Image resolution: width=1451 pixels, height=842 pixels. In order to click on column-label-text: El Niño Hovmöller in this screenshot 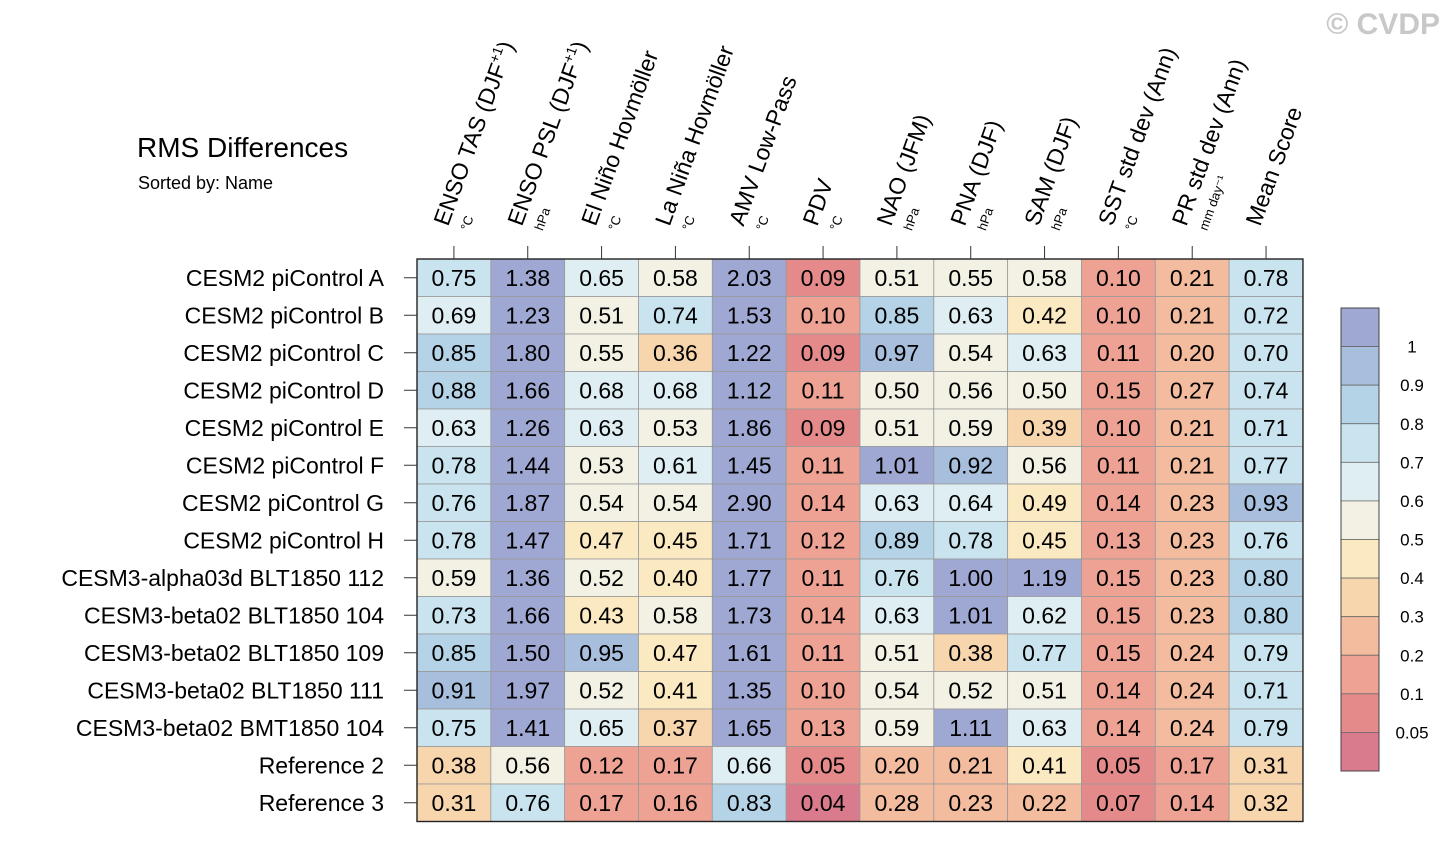, I will do `click(619, 138)`.